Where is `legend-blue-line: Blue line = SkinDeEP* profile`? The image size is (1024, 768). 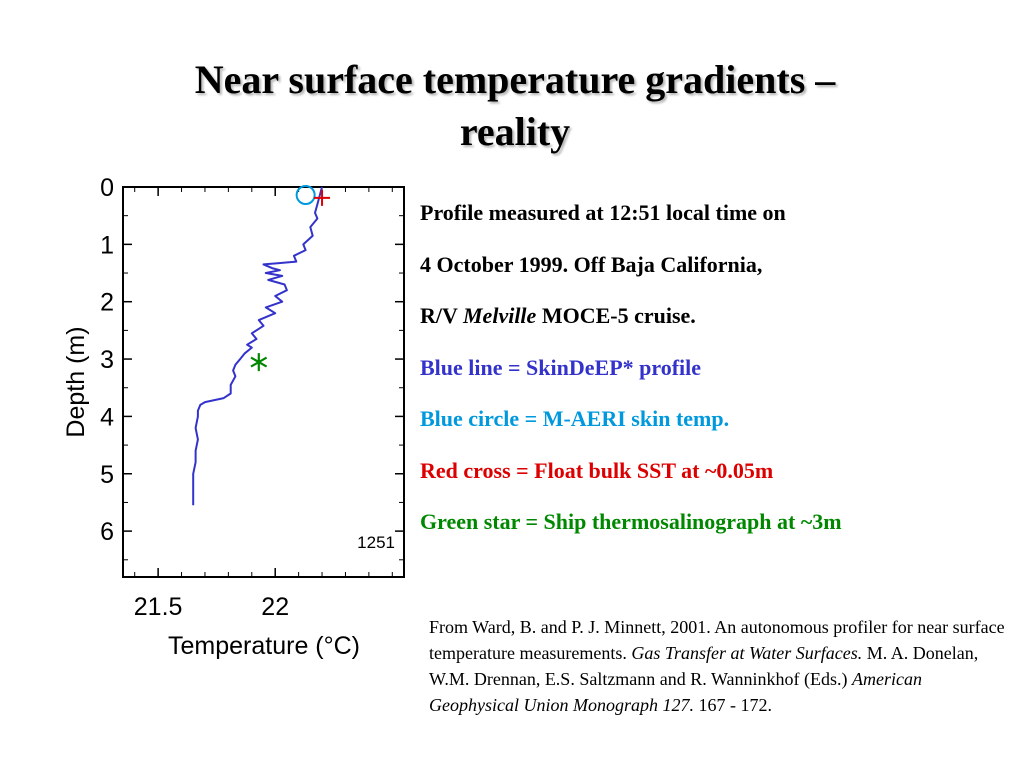
legend-blue-line: Blue line = SkinDeEP* profile is located at coordinates (561, 367).